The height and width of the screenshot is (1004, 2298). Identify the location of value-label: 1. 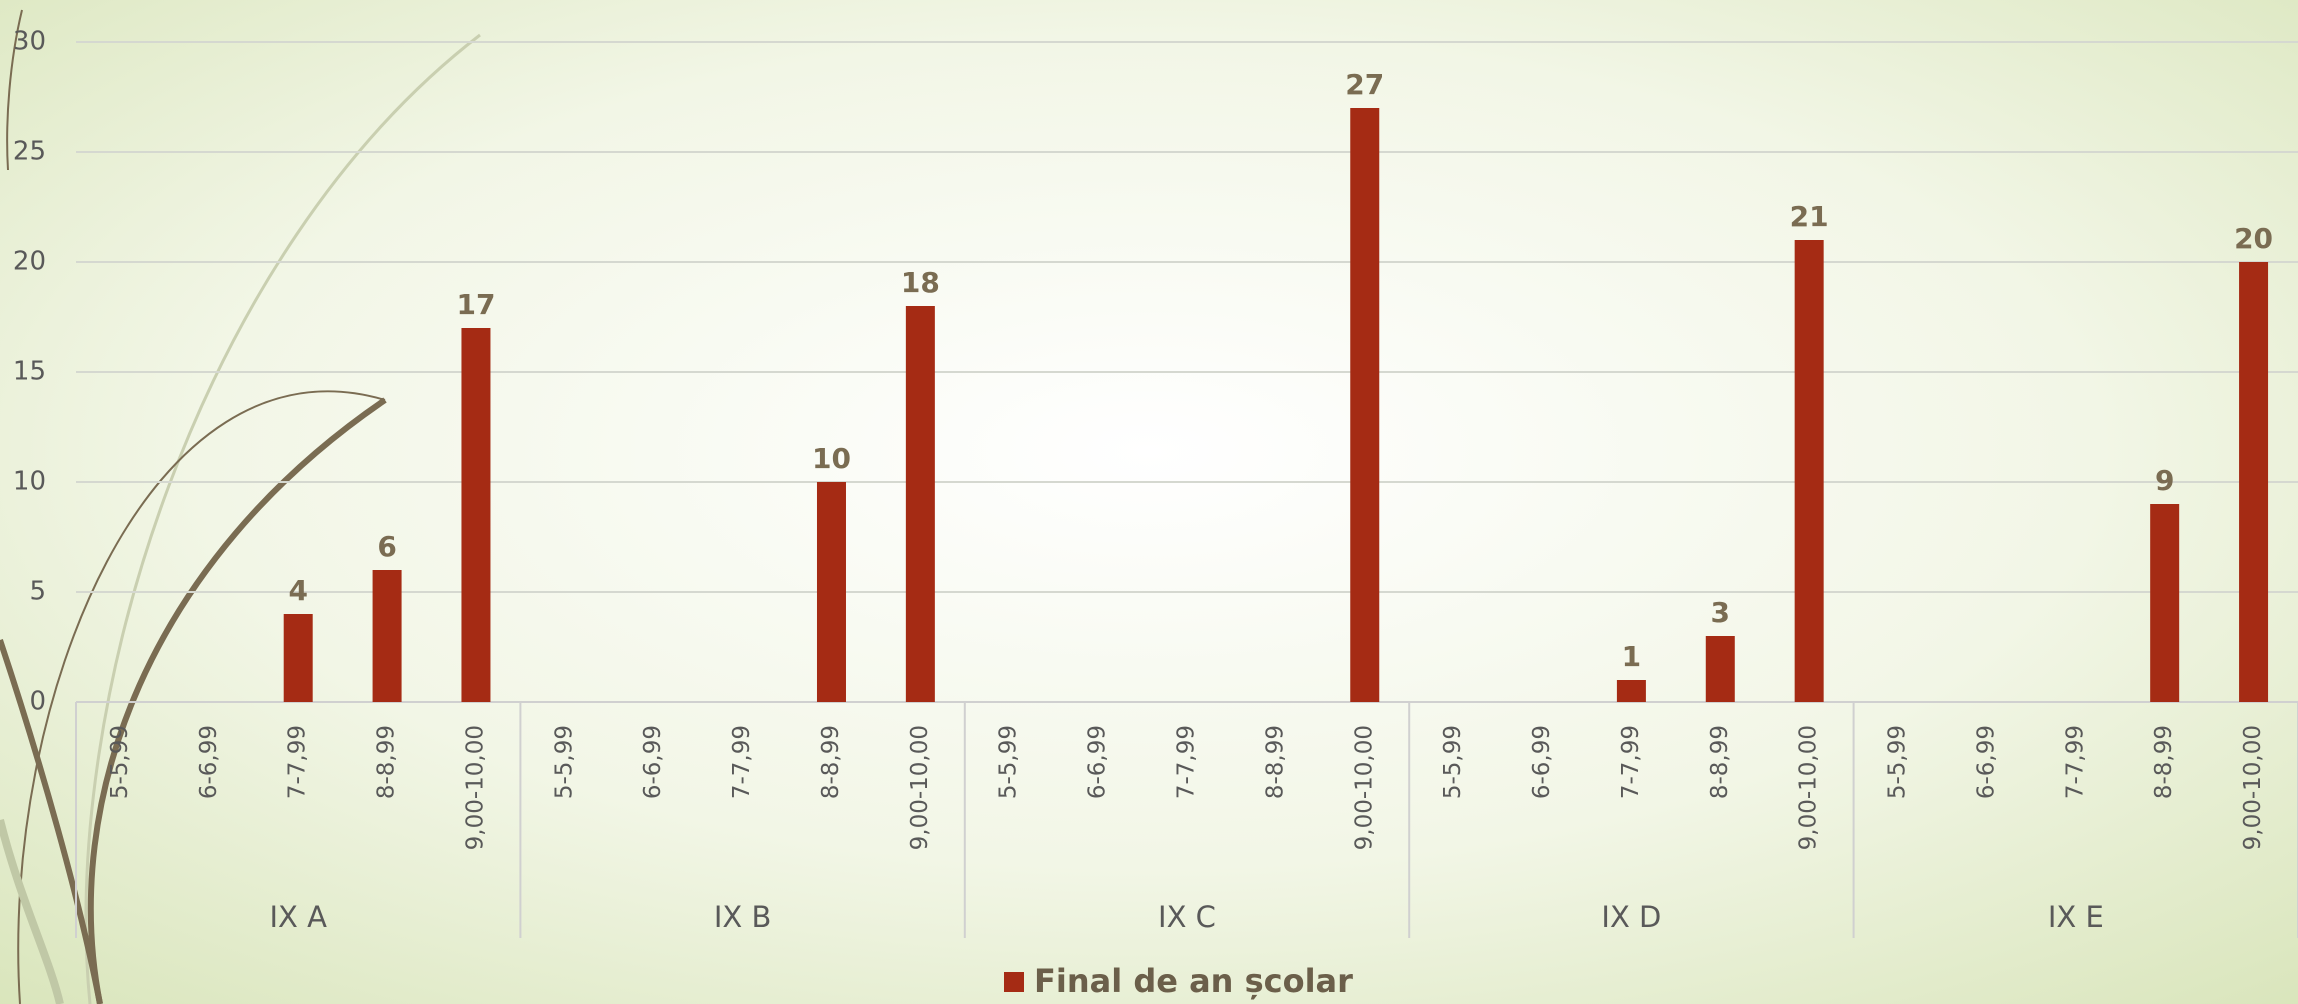
(1631, 656).